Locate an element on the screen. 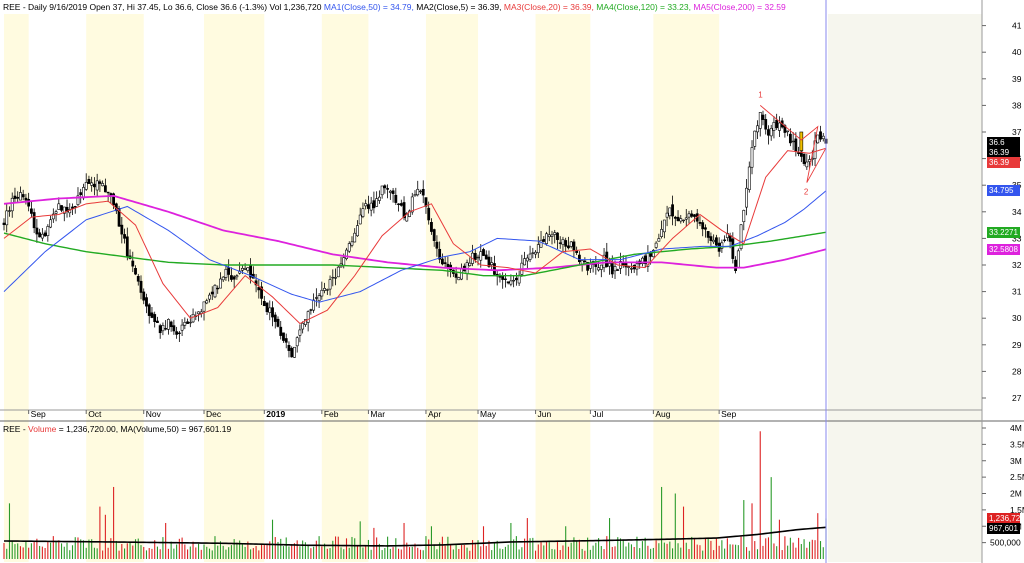 The image size is (1024, 563). y-tick-label: 30 is located at coordinates (1017, 318).